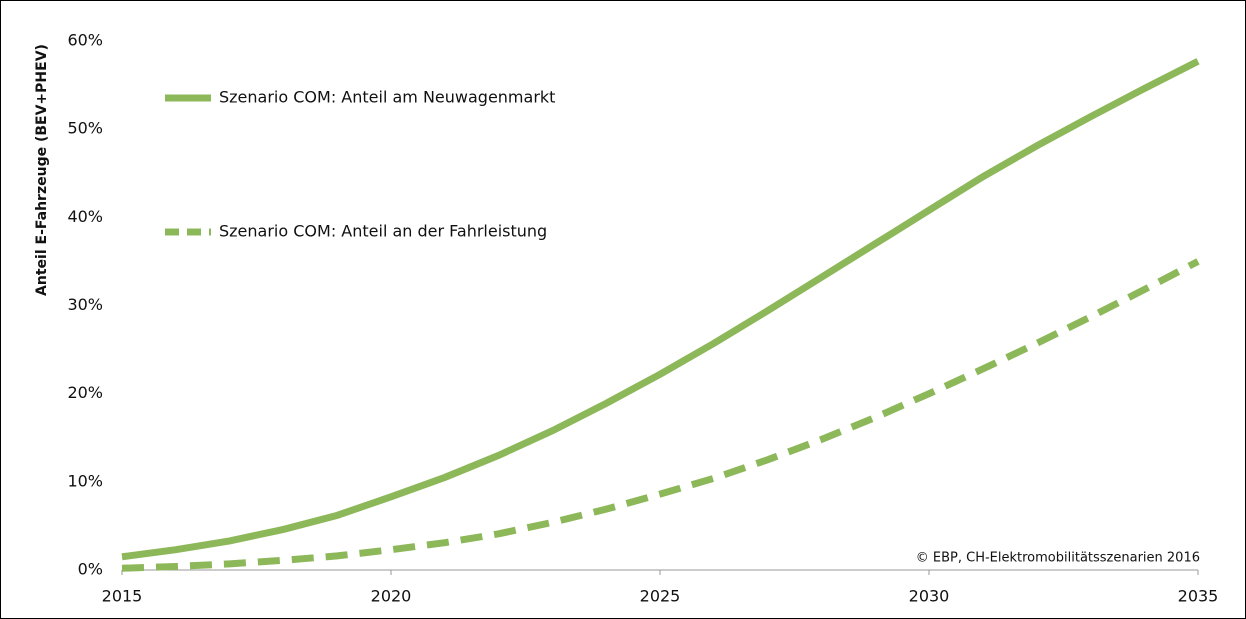 The image size is (1246, 619). I want to click on x-tick-label: 2025, so click(660, 596).